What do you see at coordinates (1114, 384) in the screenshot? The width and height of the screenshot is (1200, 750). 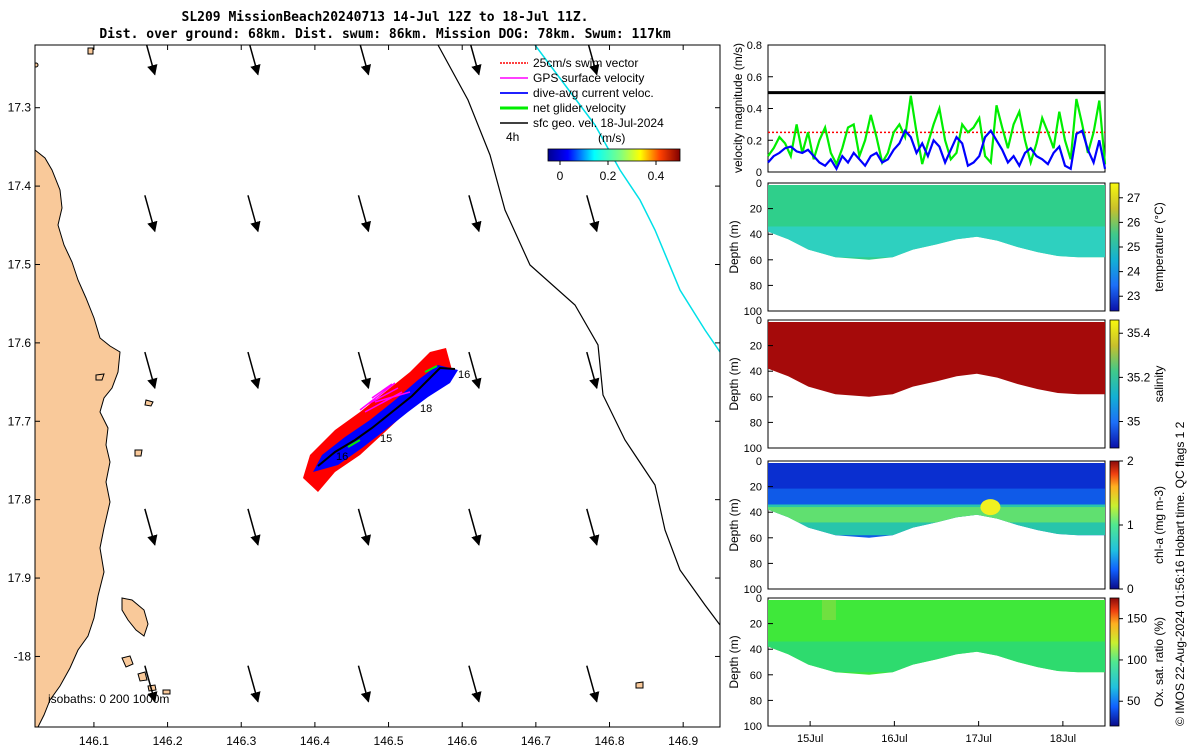 I see `salinity-section-colorbar` at bounding box center [1114, 384].